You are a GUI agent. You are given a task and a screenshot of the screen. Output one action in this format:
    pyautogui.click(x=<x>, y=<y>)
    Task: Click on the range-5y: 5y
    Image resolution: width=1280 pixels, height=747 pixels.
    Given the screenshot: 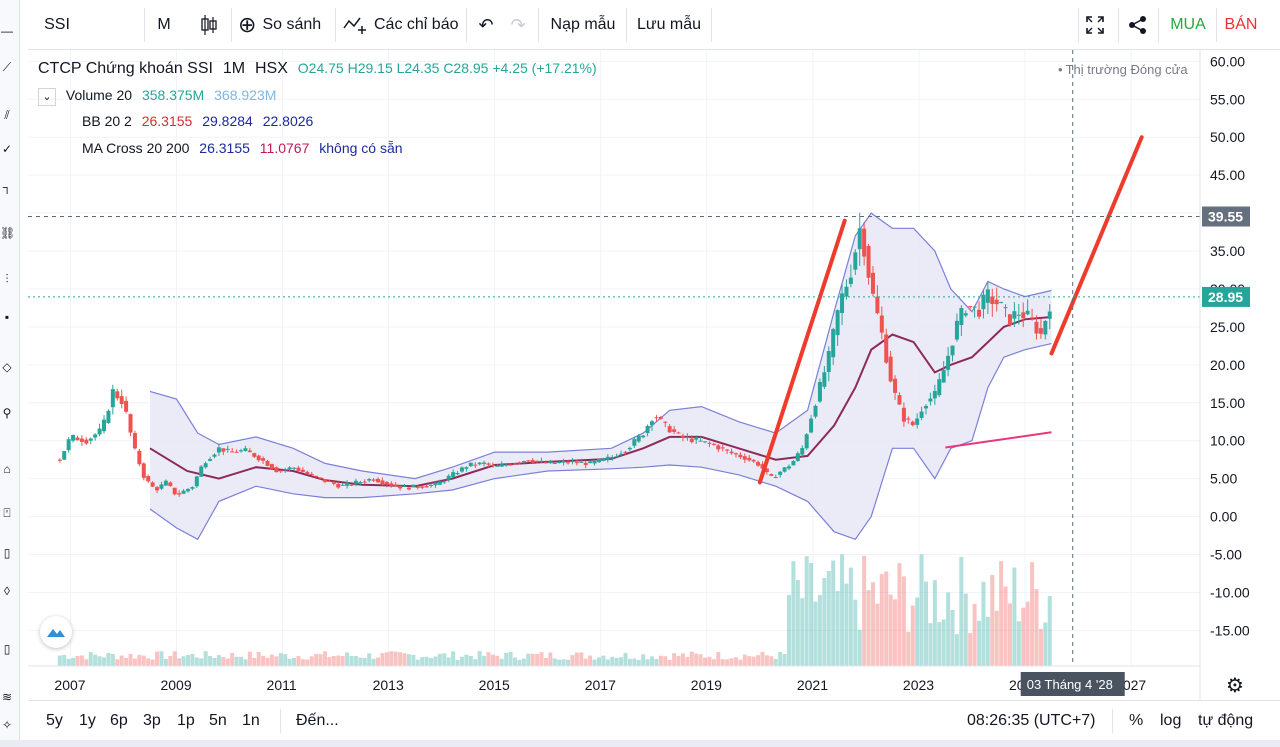 What is the action you would take?
    pyautogui.click(x=54, y=720)
    